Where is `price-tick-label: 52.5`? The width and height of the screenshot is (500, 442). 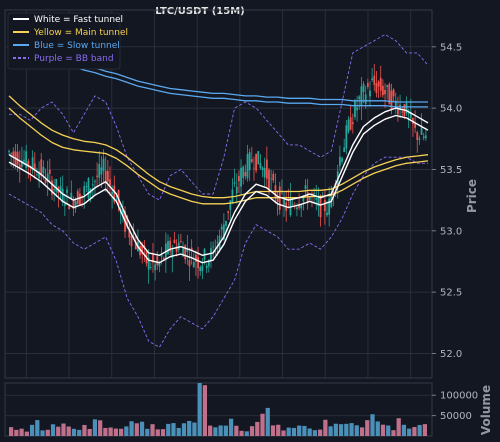
price-tick-label: 52.5 is located at coordinates (451, 293).